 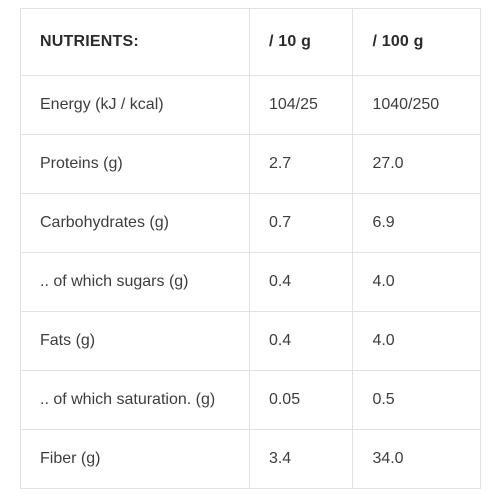 I want to click on nutrient-name: Fats (g), so click(x=135, y=341).